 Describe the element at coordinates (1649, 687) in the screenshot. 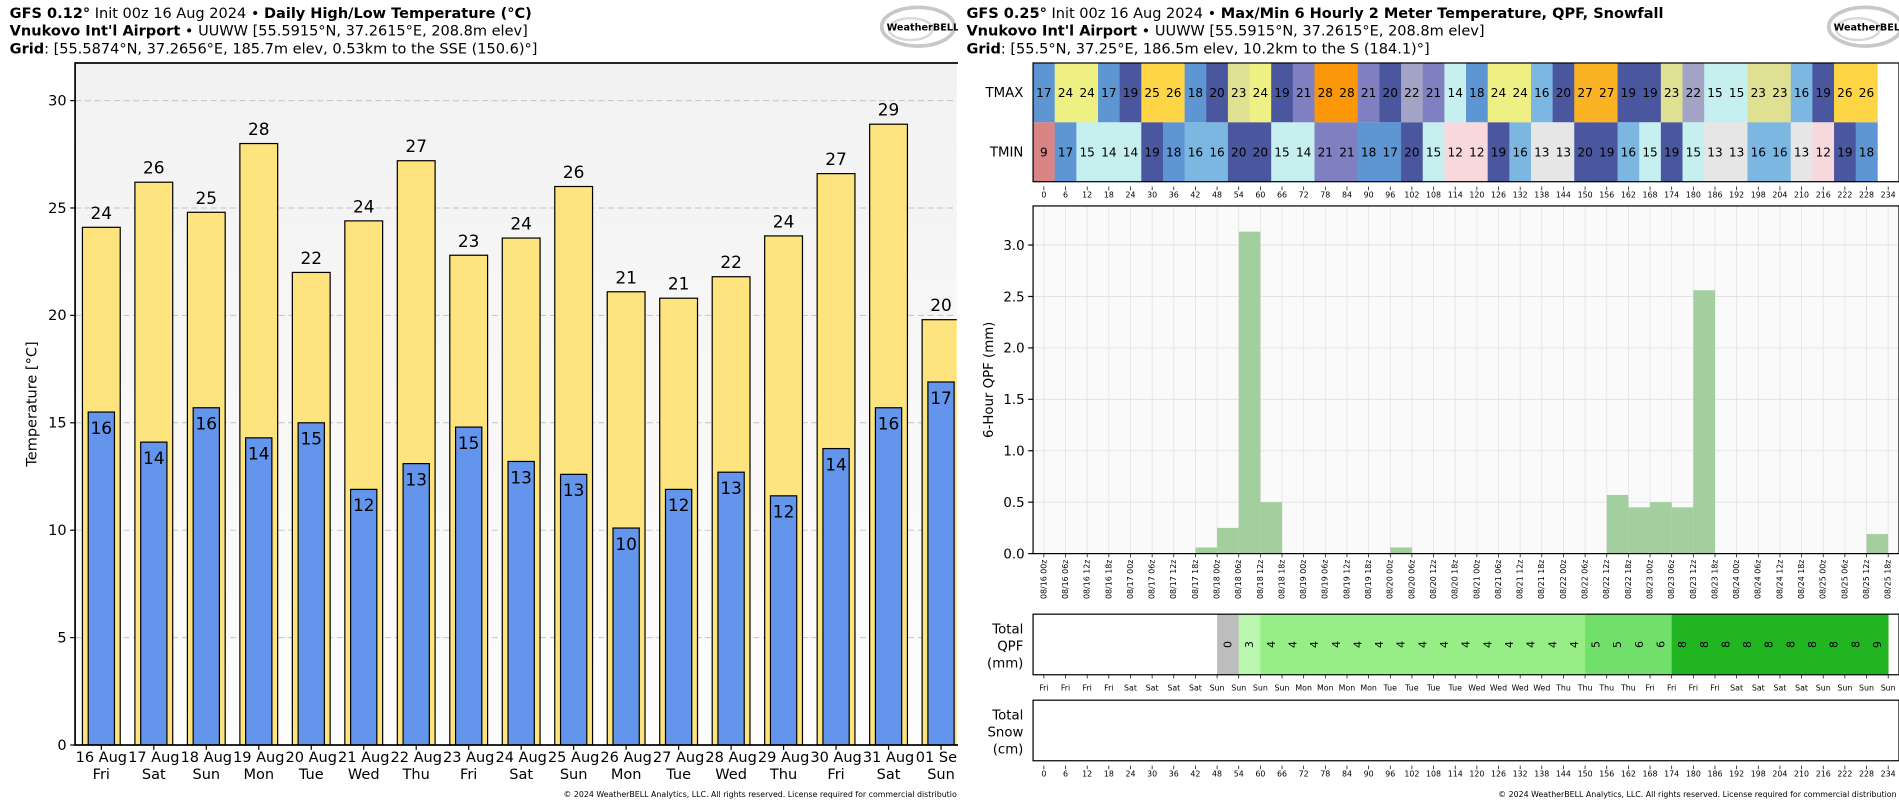

I see `day-label: Fri` at that location.